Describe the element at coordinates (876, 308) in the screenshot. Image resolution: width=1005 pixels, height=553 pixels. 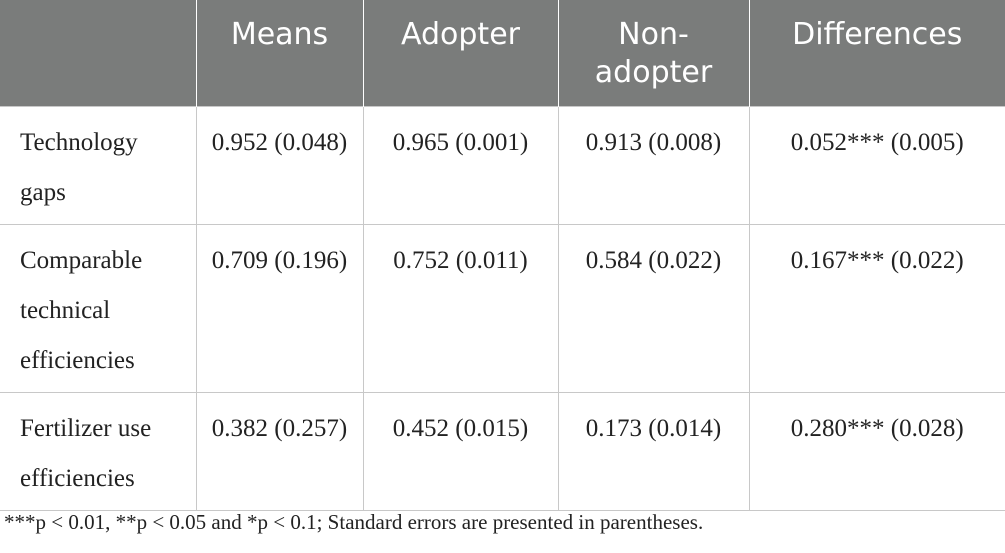
I see `cell-differences: 0.167*** (0.022)` at that location.